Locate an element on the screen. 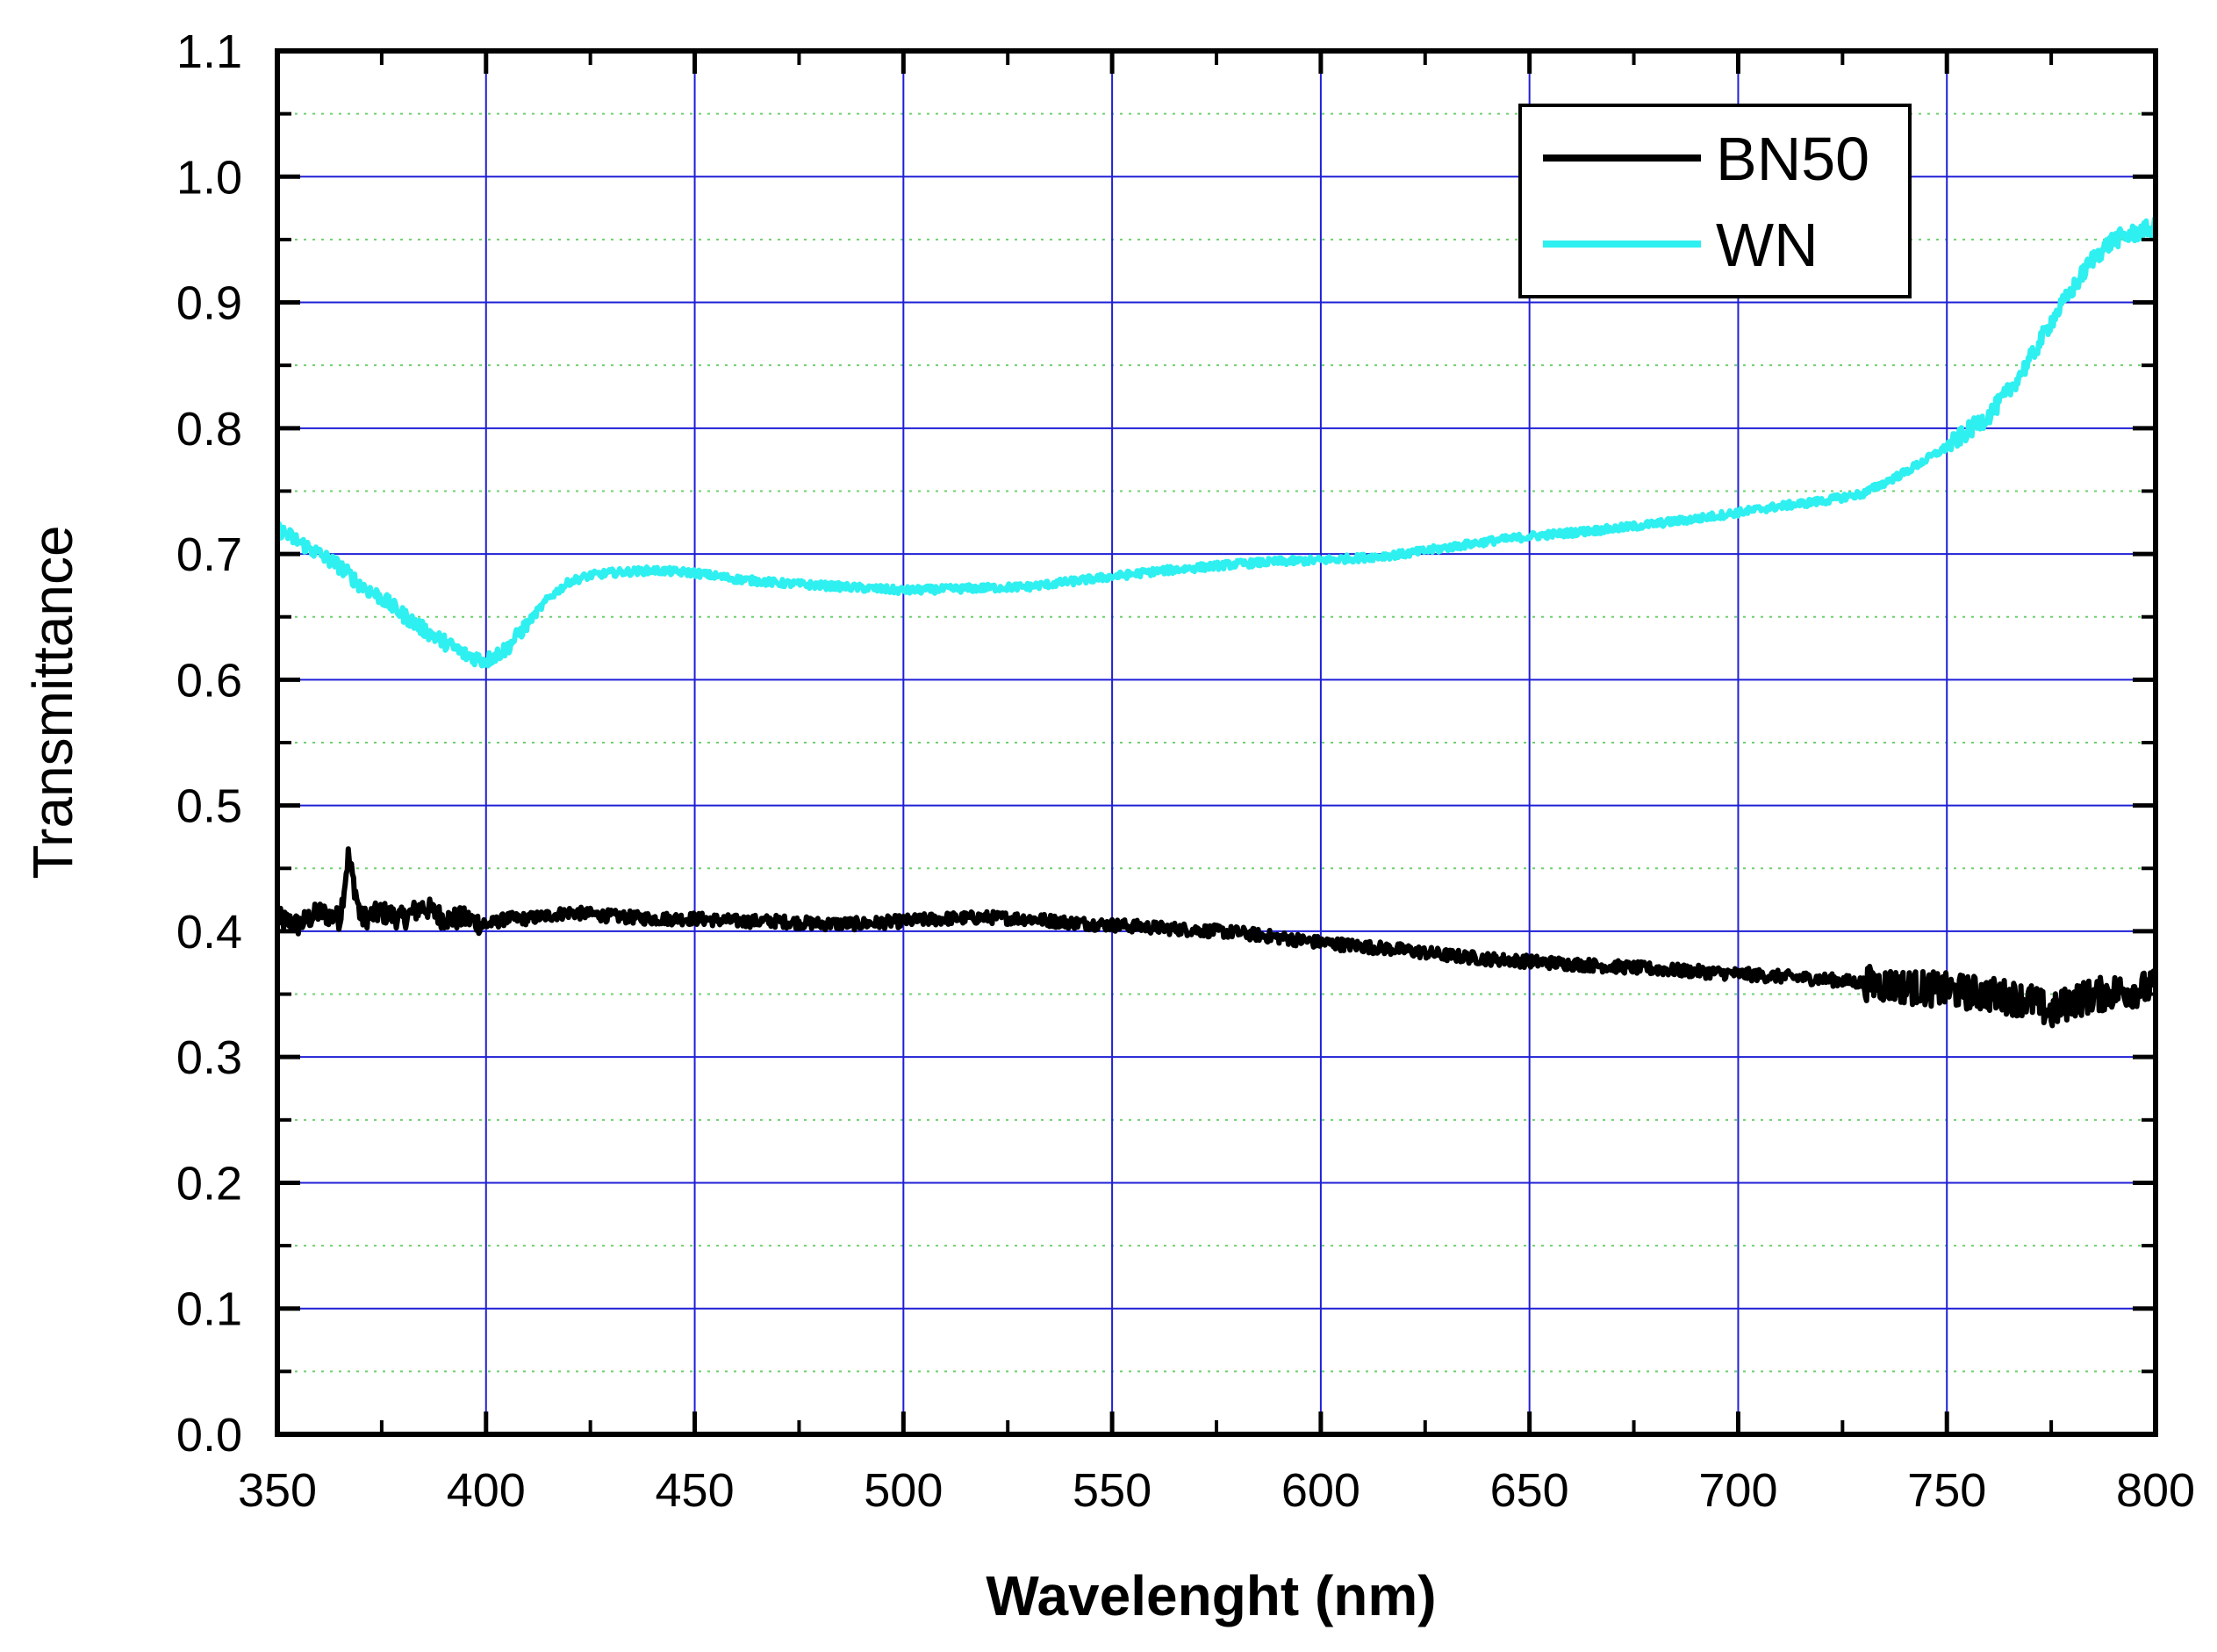 This screenshot has height=1652, width=2217. x-tick-label: 700 is located at coordinates (1737, 1490).